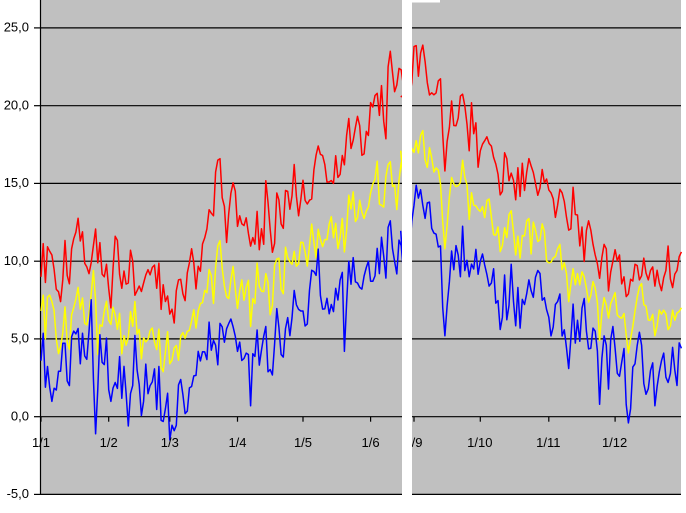  Describe the element at coordinates (170, 442) in the screenshot. I see `svg-text: 1/3` at that location.